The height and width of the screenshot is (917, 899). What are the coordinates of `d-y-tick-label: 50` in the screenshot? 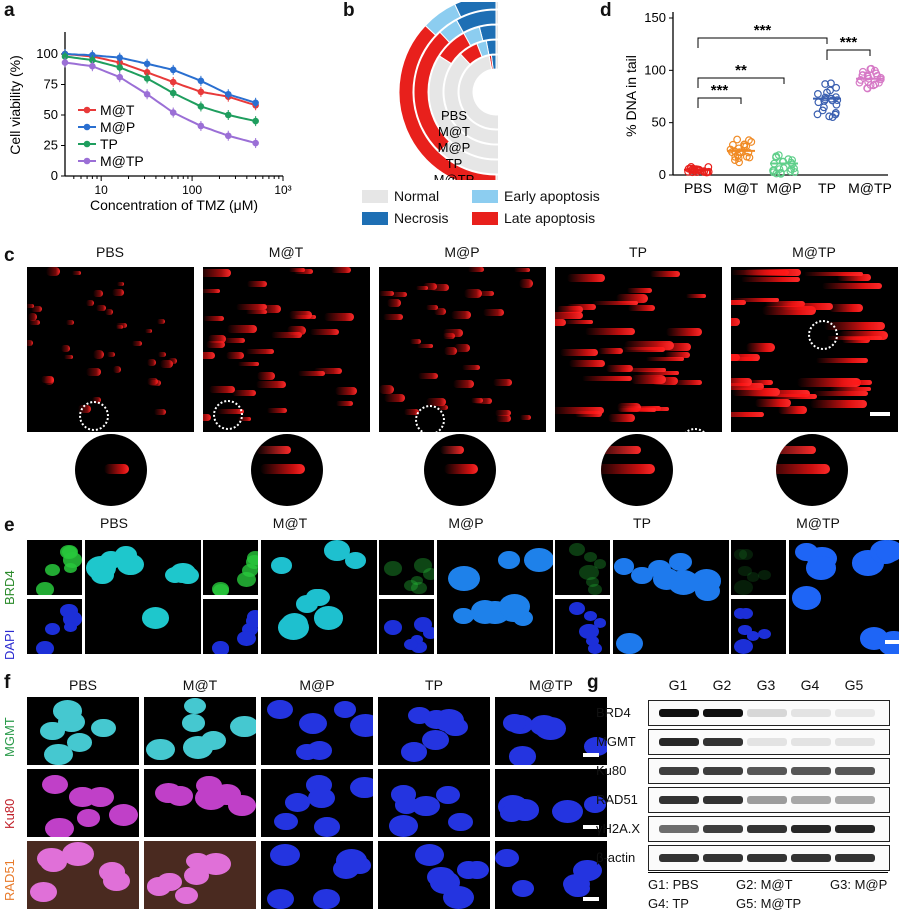 It's located at (659, 122).